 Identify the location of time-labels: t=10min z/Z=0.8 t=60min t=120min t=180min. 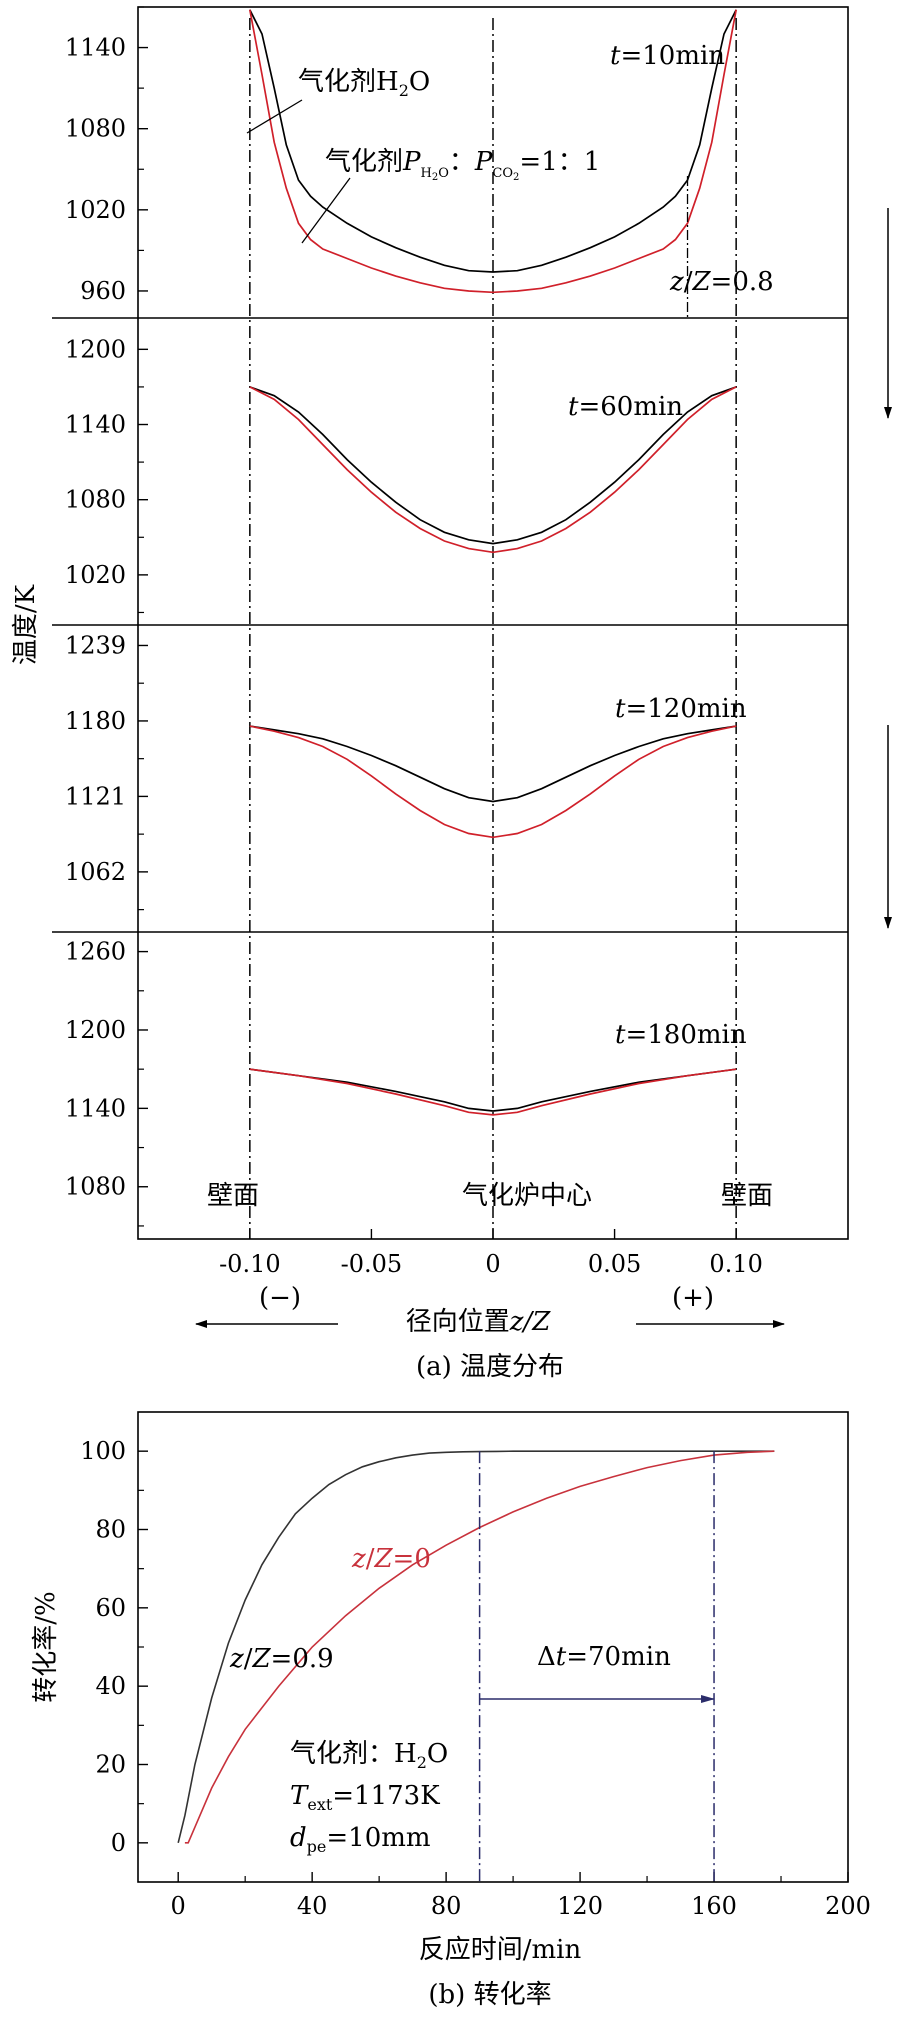
(671, 545).